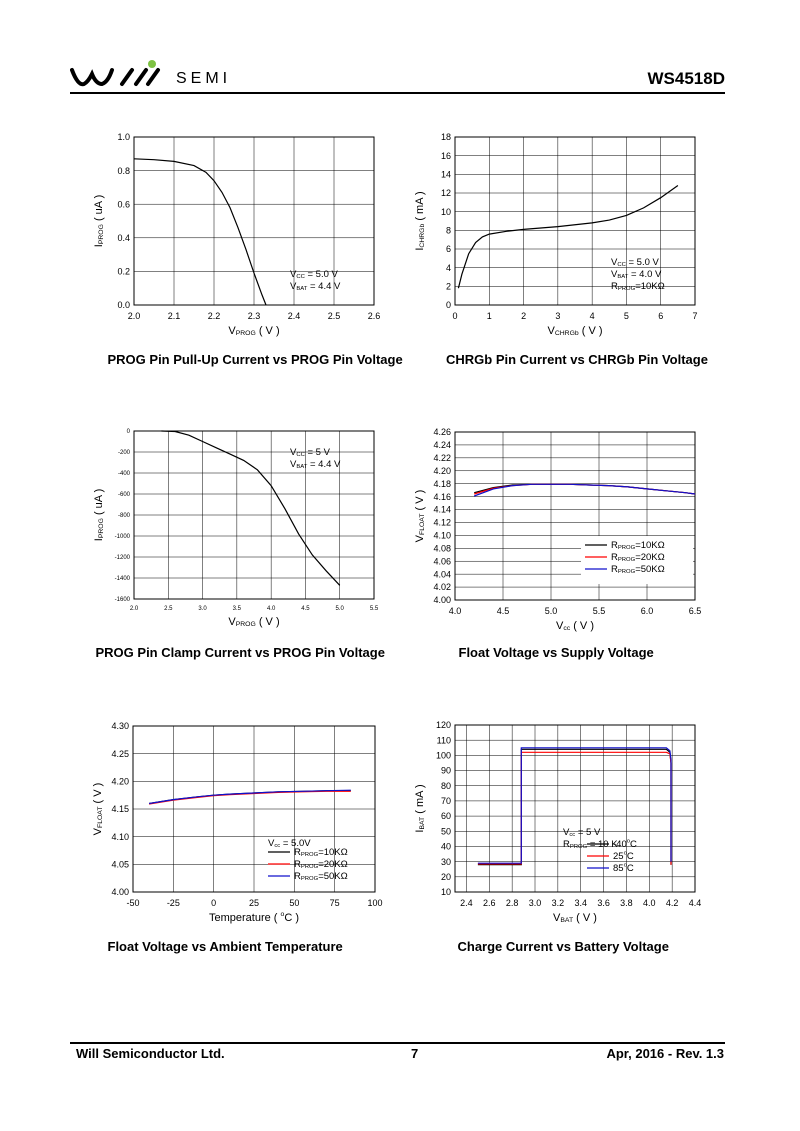 Image resolution: width=800 pixels, height=1131 pixels. What do you see at coordinates (512, 903) in the screenshot?
I see `x-tick-label: 2.8` at bounding box center [512, 903].